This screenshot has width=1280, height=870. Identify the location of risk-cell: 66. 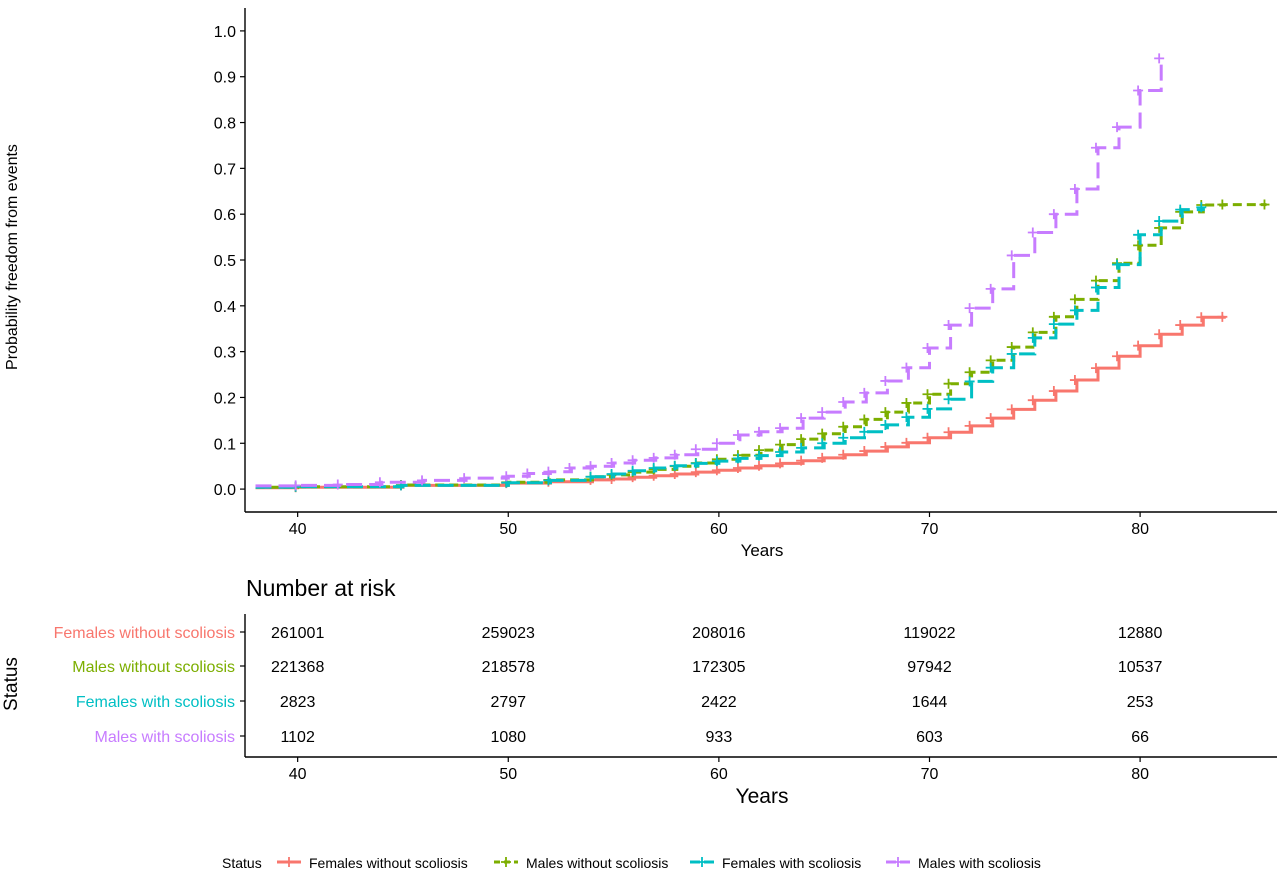
(1140, 737).